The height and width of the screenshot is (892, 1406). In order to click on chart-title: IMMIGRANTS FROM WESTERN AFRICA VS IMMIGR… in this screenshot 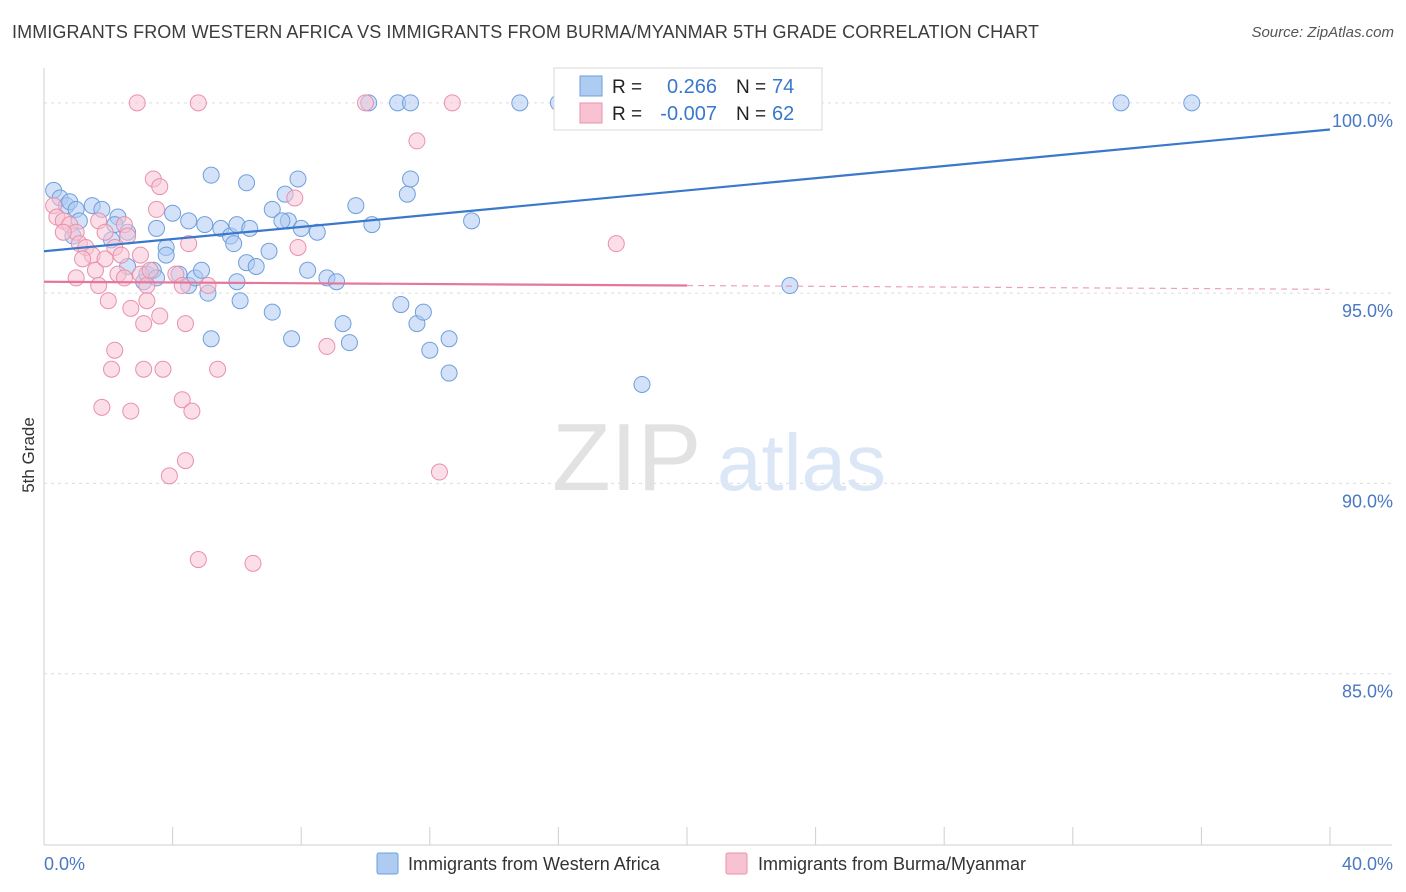, I will do `click(526, 32)`.